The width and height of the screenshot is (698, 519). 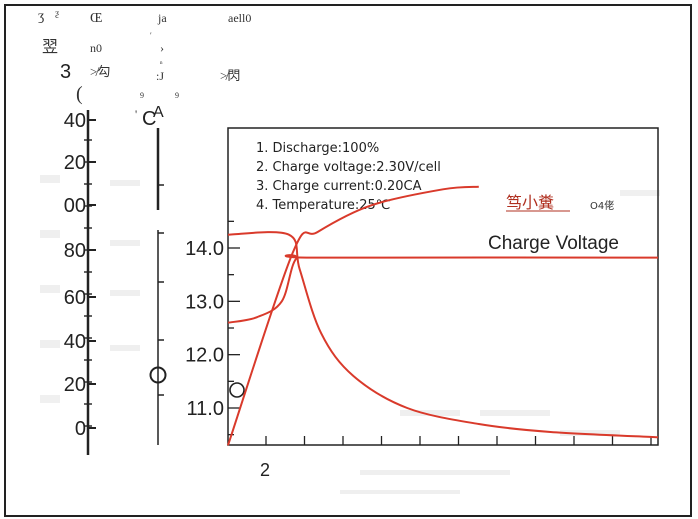 I want to click on header-glyph-2: Œ, so click(x=96, y=18).